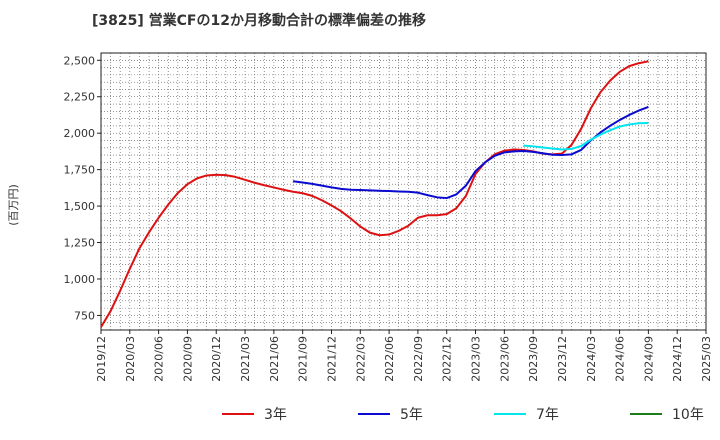 Image resolution: width=720 pixels, height=440 pixels. I want to click on x-tick-label: 2023/12, so click(562, 359).